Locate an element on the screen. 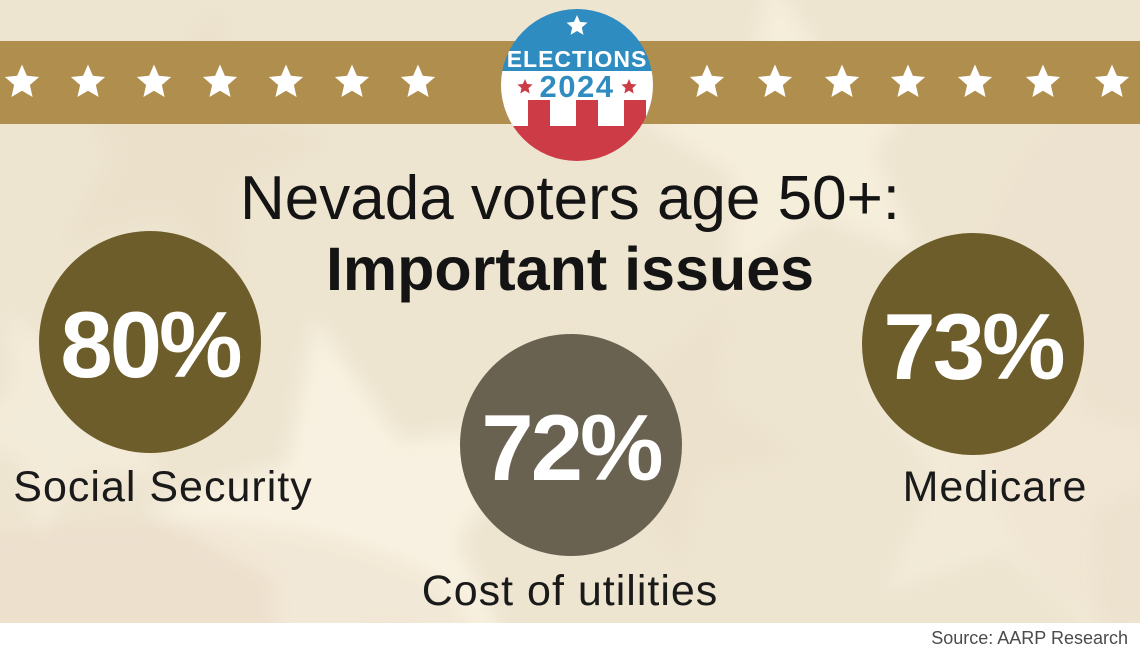 The image size is (1140, 655). title-line-2: Important issues is located at coordinates (570, 269).